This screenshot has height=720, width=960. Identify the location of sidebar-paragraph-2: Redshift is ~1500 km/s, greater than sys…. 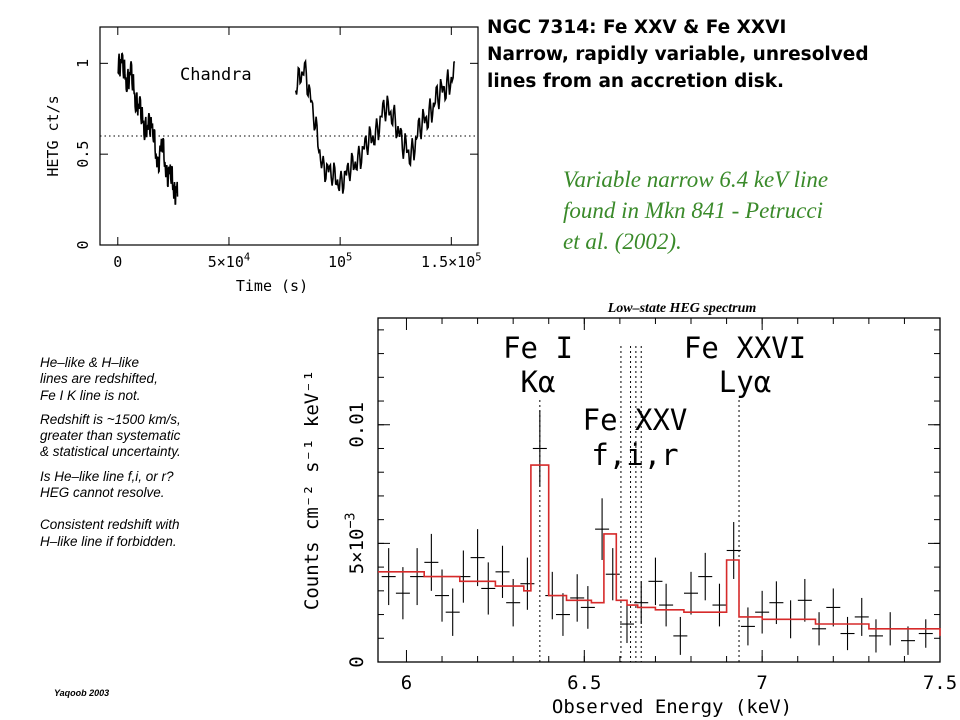
(110, 436).